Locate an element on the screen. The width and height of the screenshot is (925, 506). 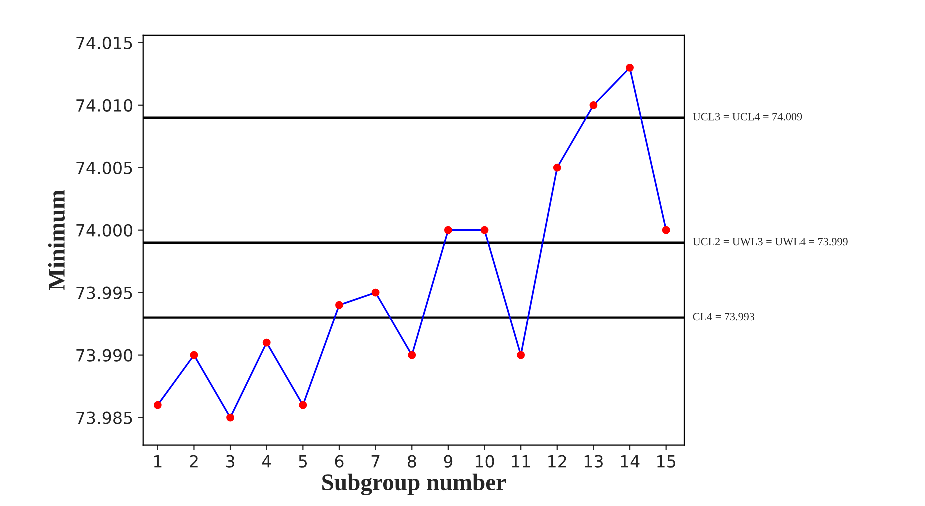
y-tick-label: 73.990 is located at coordinates (104, 355).